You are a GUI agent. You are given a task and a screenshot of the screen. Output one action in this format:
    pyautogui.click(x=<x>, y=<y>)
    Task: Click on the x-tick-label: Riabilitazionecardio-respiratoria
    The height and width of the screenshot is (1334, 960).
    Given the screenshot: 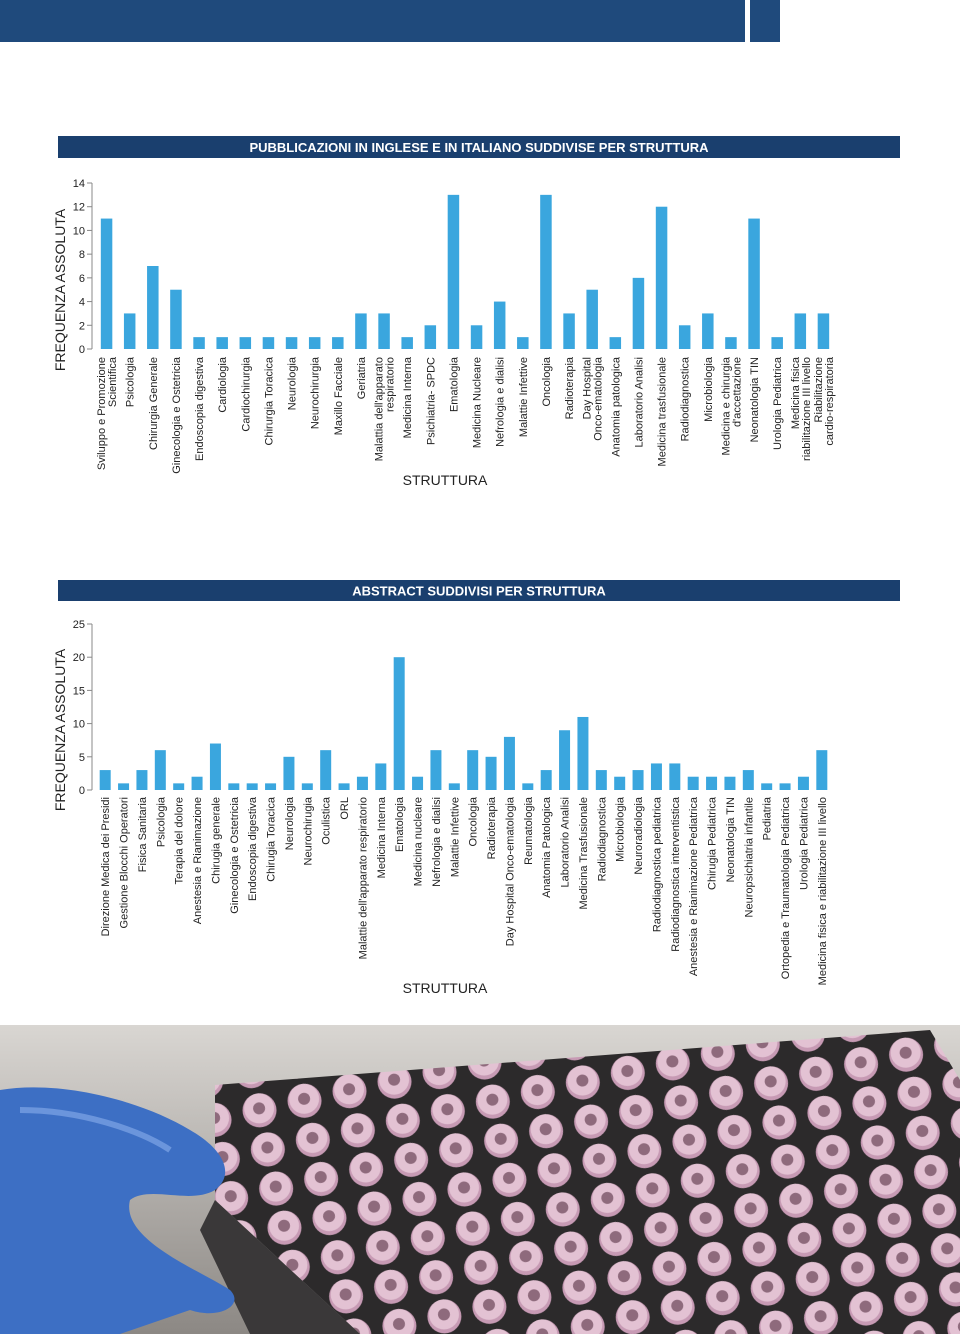 What is the action you would take?
    pyautogui.click(x=824, y=401)
    